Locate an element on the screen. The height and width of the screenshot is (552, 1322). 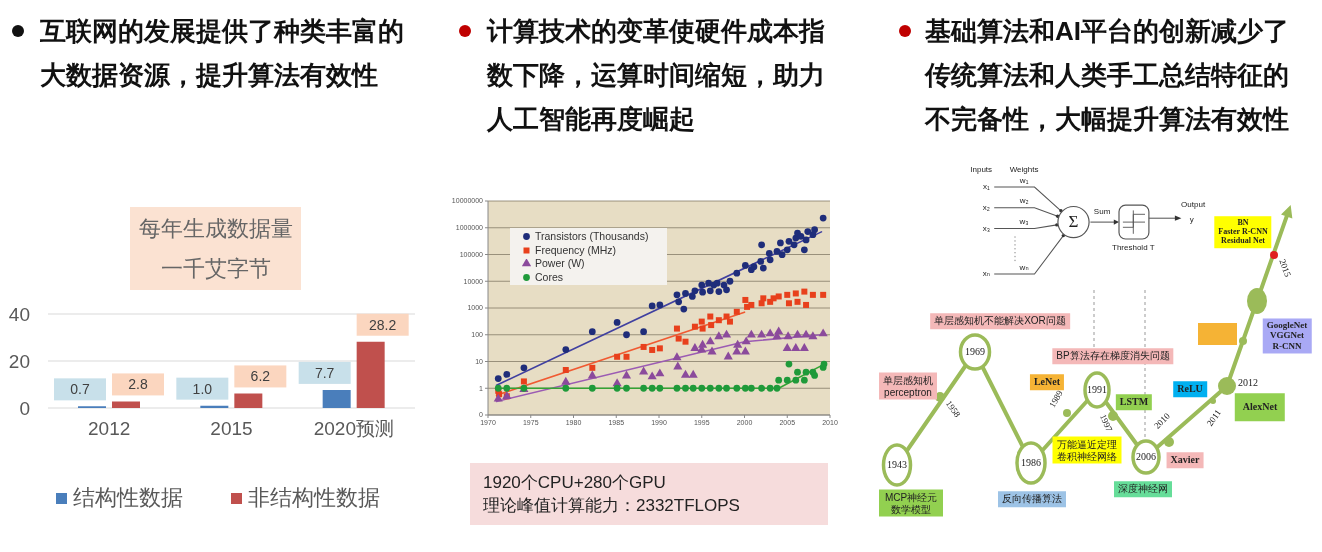
text: x₂ is located at coordinates (986, 208).